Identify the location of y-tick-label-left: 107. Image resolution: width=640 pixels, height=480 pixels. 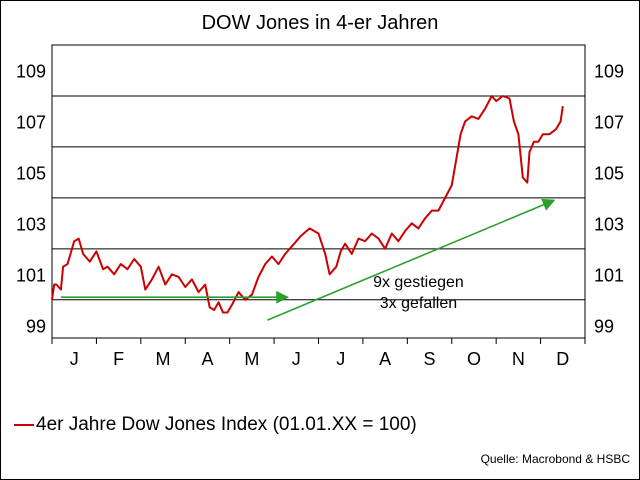
(31, 122).